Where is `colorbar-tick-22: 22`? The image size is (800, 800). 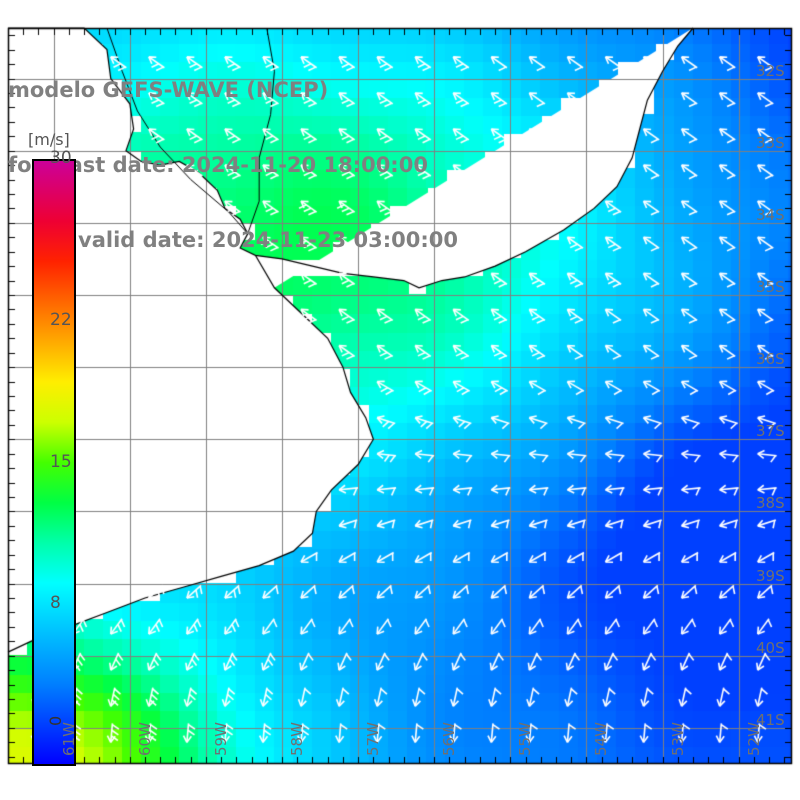 colorbar-tick-22: 22 is located at coordinates (61, 319).